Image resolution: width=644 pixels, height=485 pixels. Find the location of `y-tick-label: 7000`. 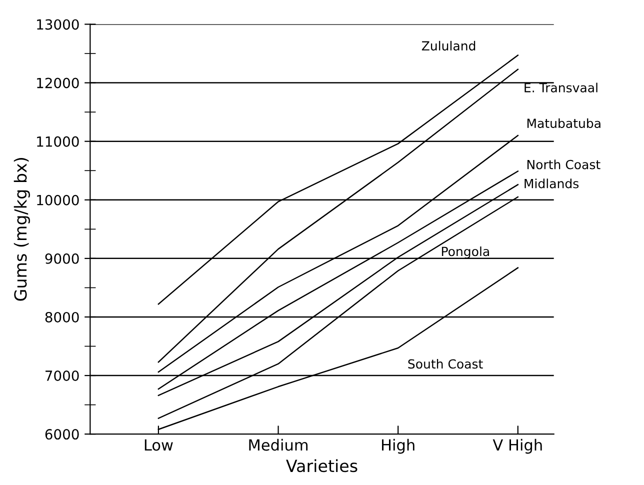

y-tick-label: 7000 is located at coordinates (62, 376).